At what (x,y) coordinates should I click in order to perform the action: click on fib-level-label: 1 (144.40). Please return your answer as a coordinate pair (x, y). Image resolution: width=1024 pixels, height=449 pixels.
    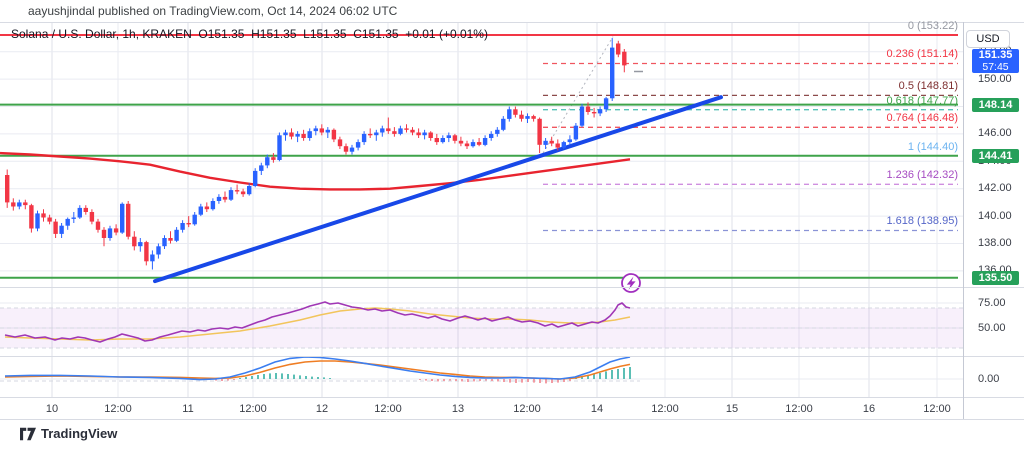
    Looking at the image, I should click on (932, 146).